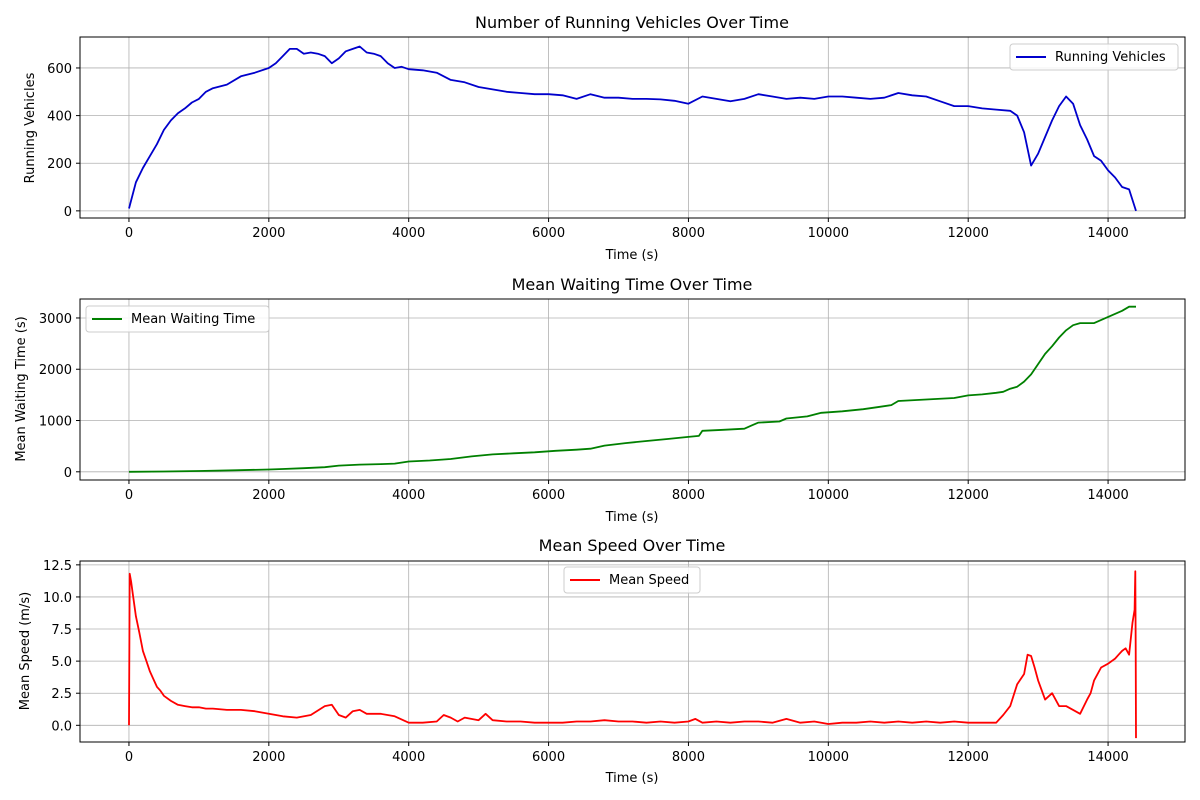 The image size is (1200, 800). Describe the element at coordinates (61, 662) in the screenshot. I see `y-tick-label: 5.0` at that location.